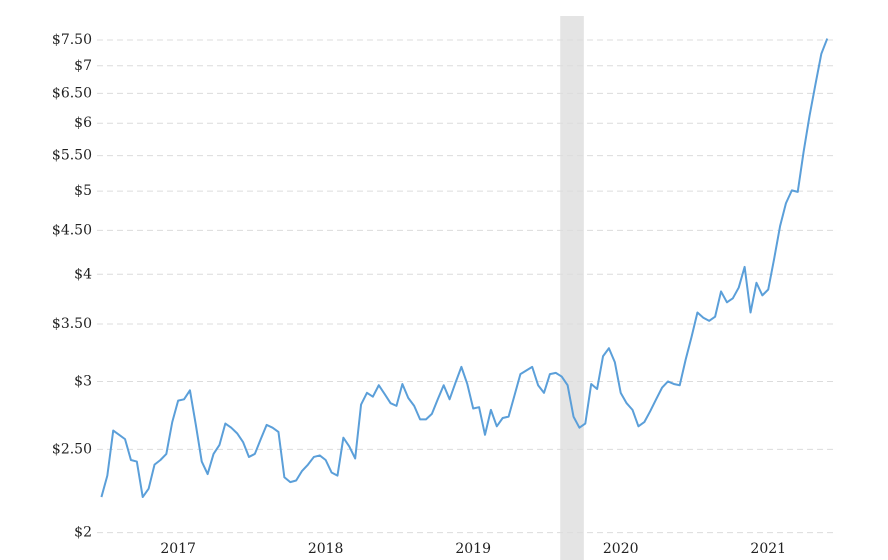 The width and height of the screenshot is (888, 560). I want to click on y-tick-label: $2, so click(83, 533).